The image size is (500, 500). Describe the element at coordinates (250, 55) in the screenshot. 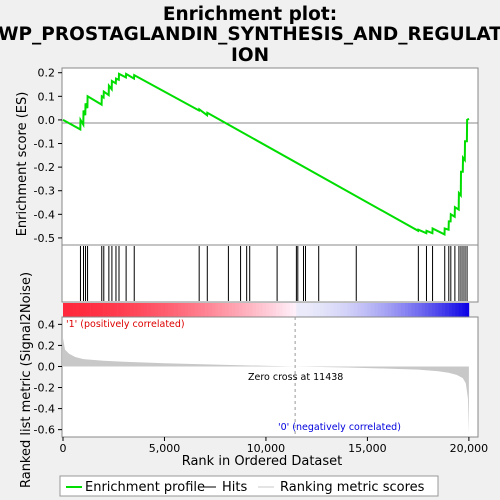

I see `title-line-3: ION` at that location.